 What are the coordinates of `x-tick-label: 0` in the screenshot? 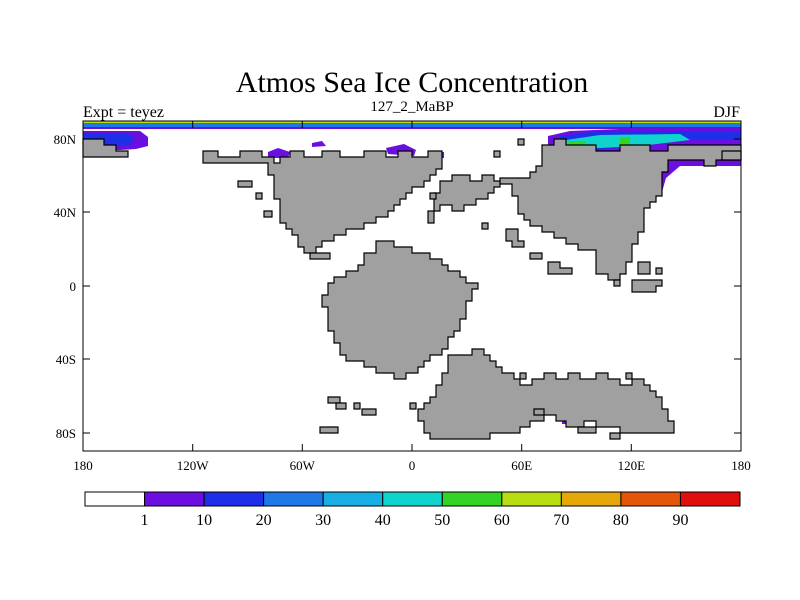 It's located at (412, 465).